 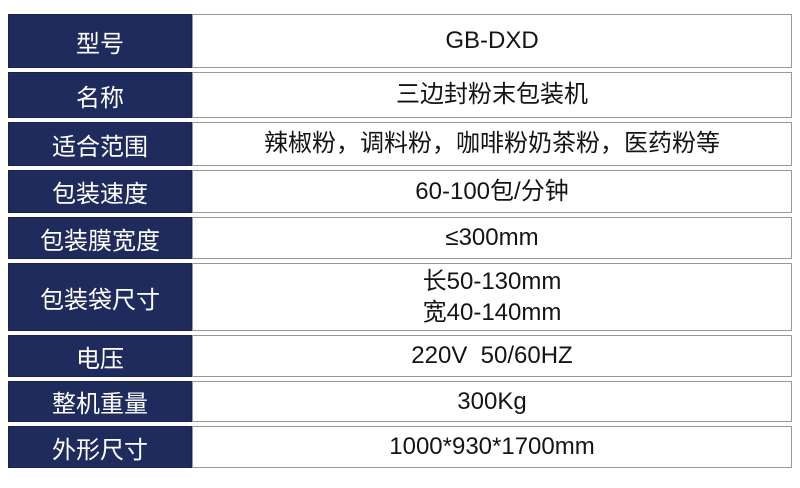 I want to click on table-row: 包装膜宽度 ≤300mm, so click(x=400, y=238).